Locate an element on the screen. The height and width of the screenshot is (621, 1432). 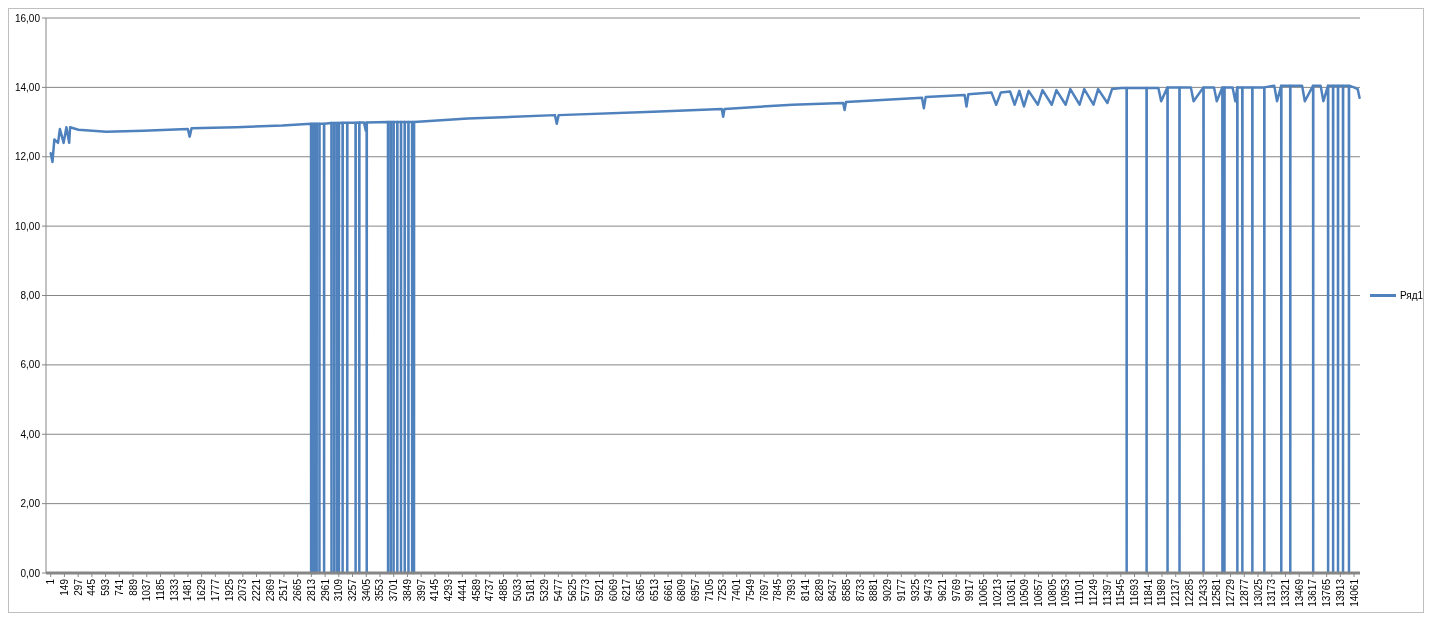
x-tick-label: 10213 is located at coordinates (997, 592).